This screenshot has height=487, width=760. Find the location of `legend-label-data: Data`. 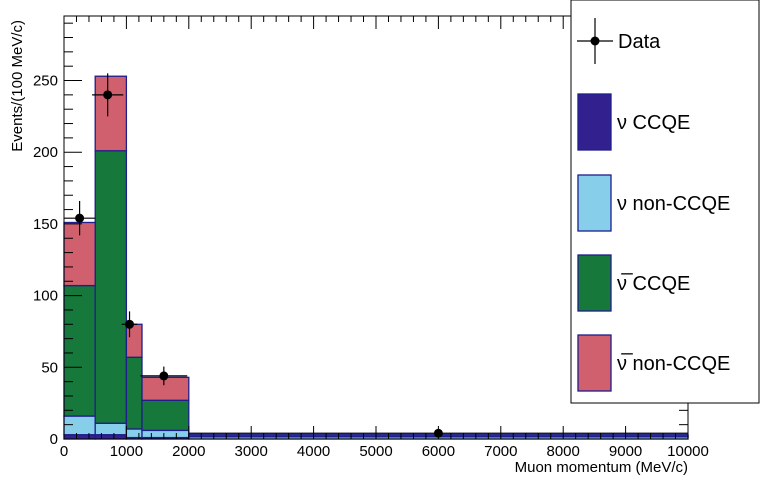

legend-label-data: Data is located at coordinates (639, 42).